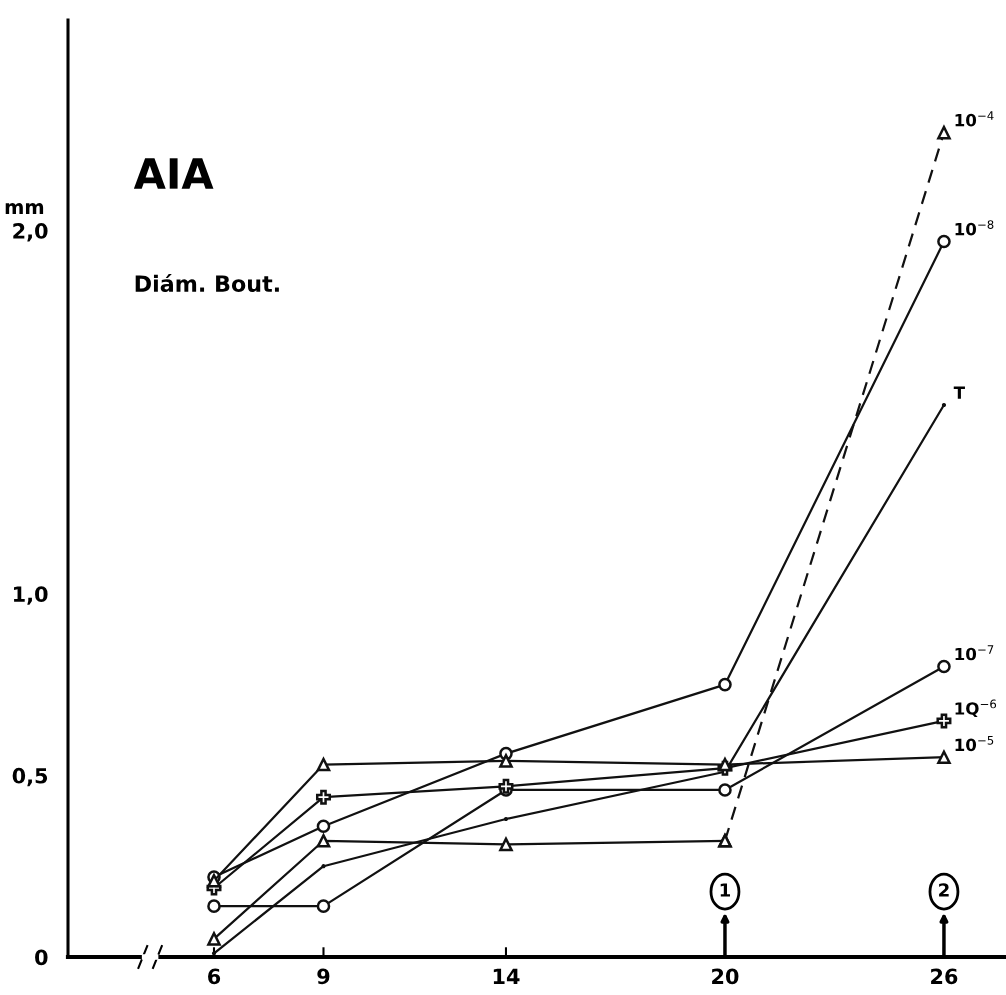  Describe the element at coordinates (506, 976) in the screenshot. I see `x-tick-label: 14` at that location.